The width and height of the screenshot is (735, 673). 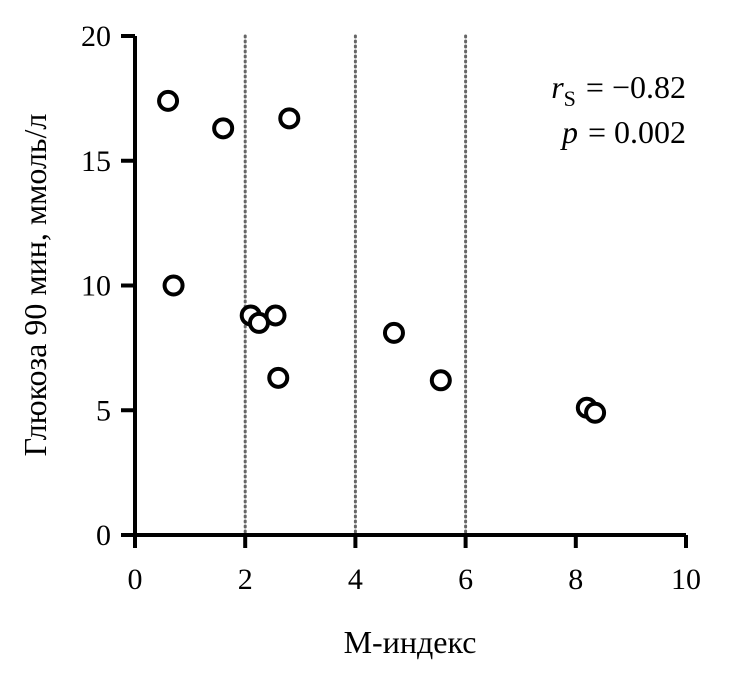 What do you see at coordinates (570, 98) in the screenshot?
I see `rs-subscript: S` at bounding box center [570, 98].